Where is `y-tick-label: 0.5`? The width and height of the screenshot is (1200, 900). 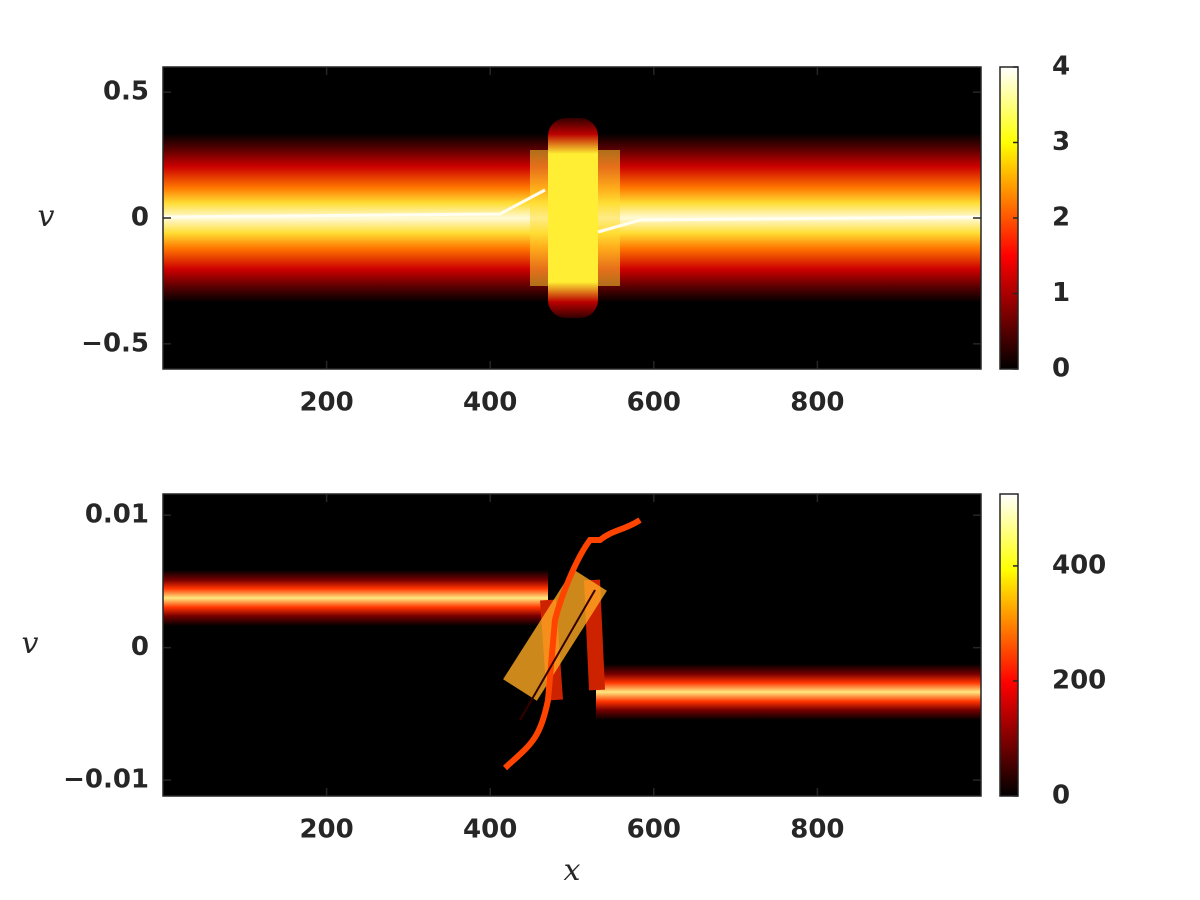 y-tick-label: 0.5 is located at coordinates (126, 92).